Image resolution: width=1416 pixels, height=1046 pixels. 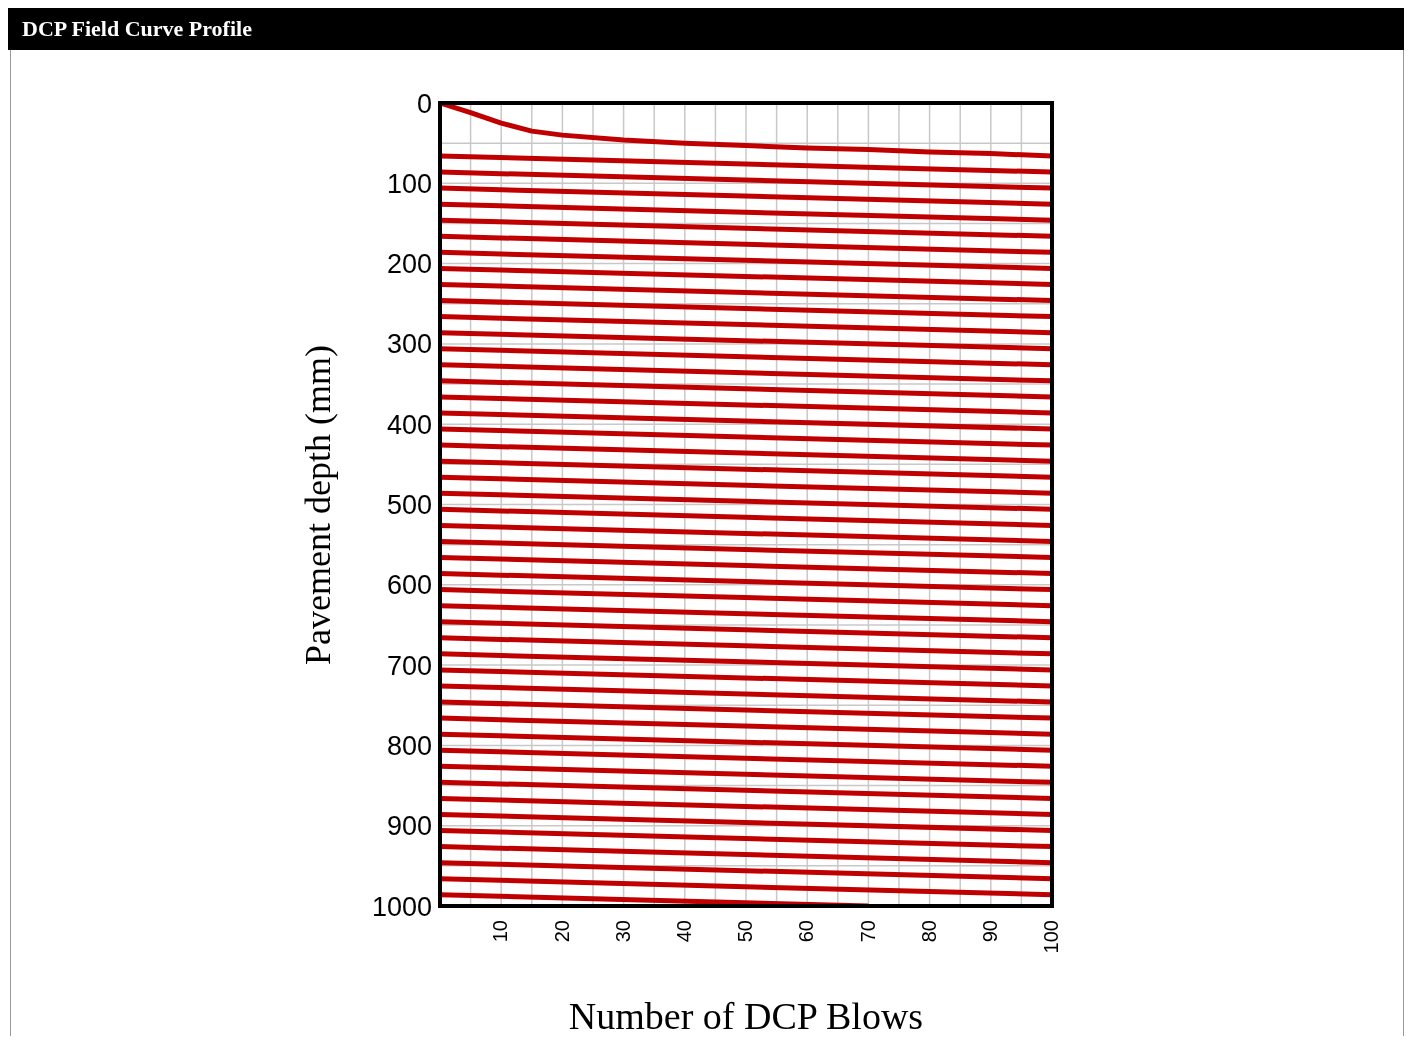 What do you see at coordinates (1051, 937) in the screenshot?
I see `x-tick-label: 100` at bounding box center [1051, 937].